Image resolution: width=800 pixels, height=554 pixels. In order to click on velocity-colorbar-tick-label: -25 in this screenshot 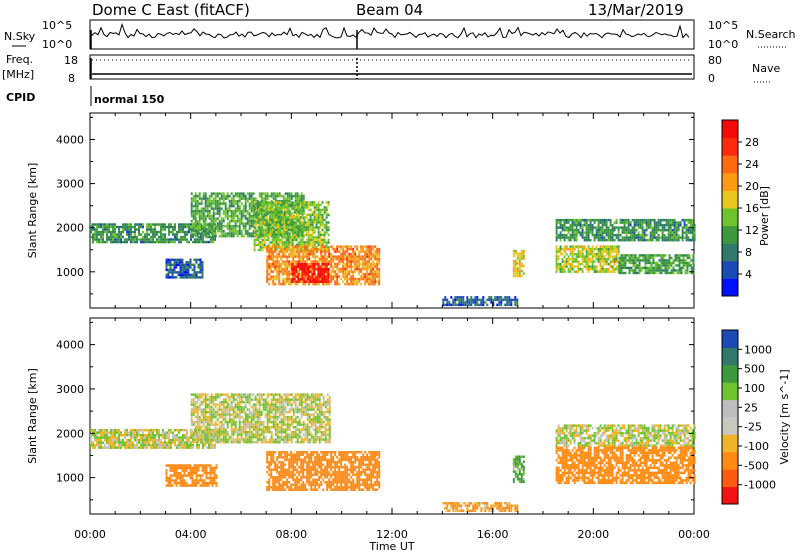, I will do `click(753, 427)`.